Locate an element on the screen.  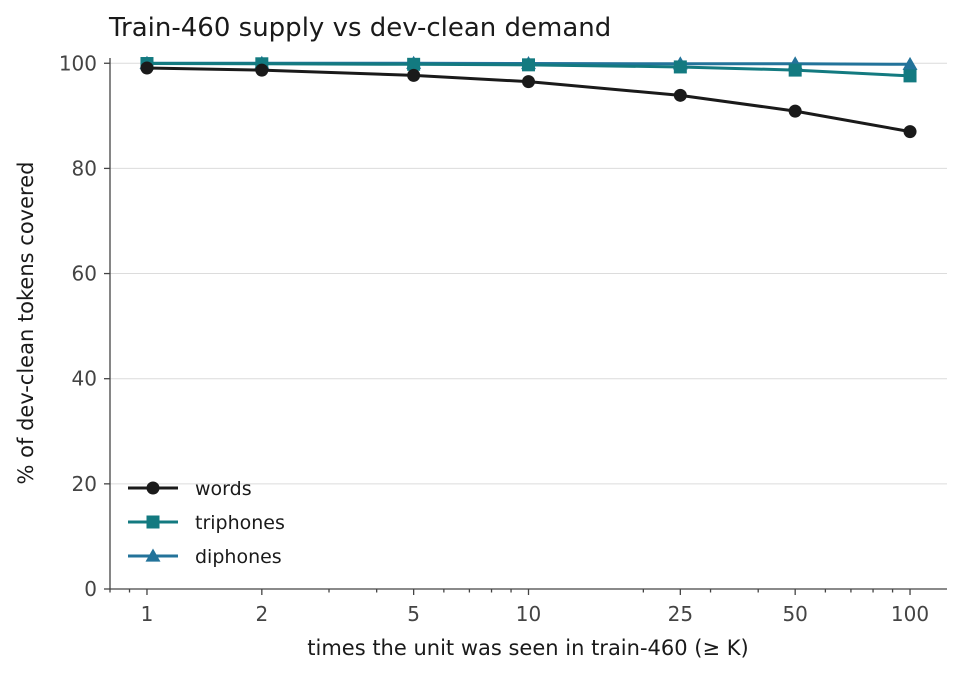
series is located at coordinates (528, 97).